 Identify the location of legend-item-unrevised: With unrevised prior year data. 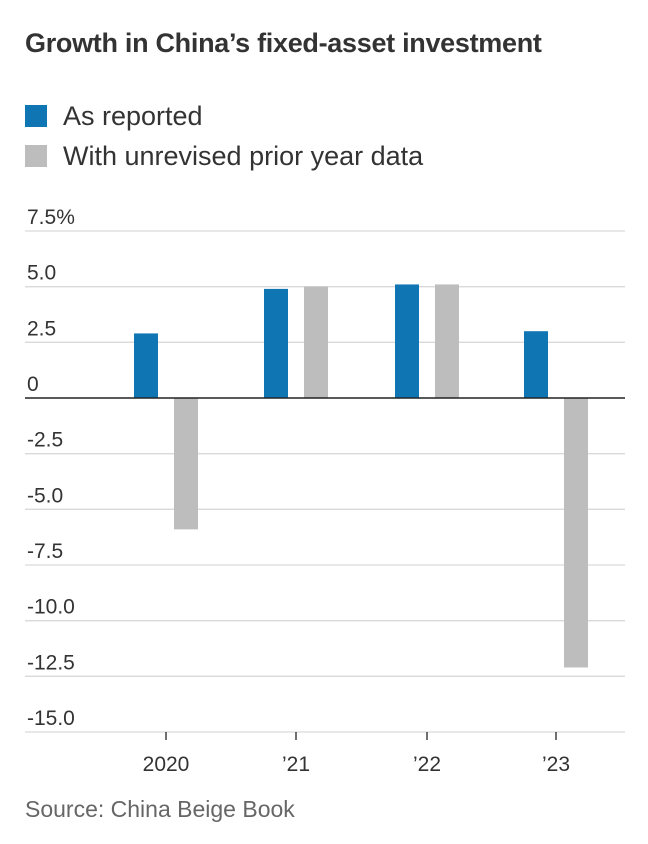
(224, 156).